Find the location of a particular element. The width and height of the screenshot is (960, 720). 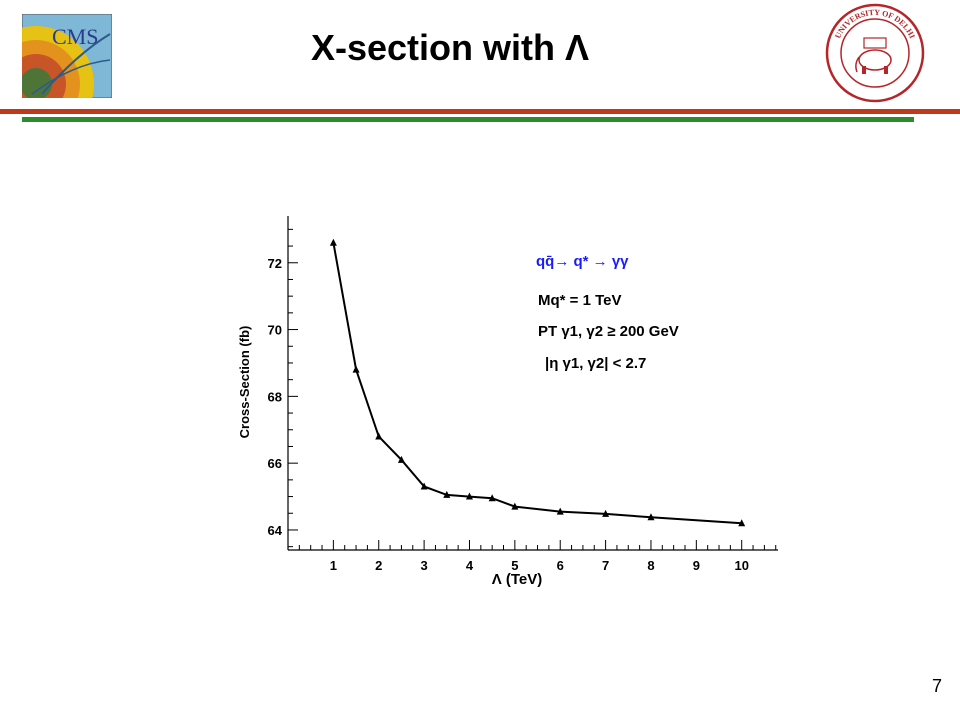

annotation-eta-cut: |η γ1, γ2| < 2.7 is located at coordinates (595, 363).